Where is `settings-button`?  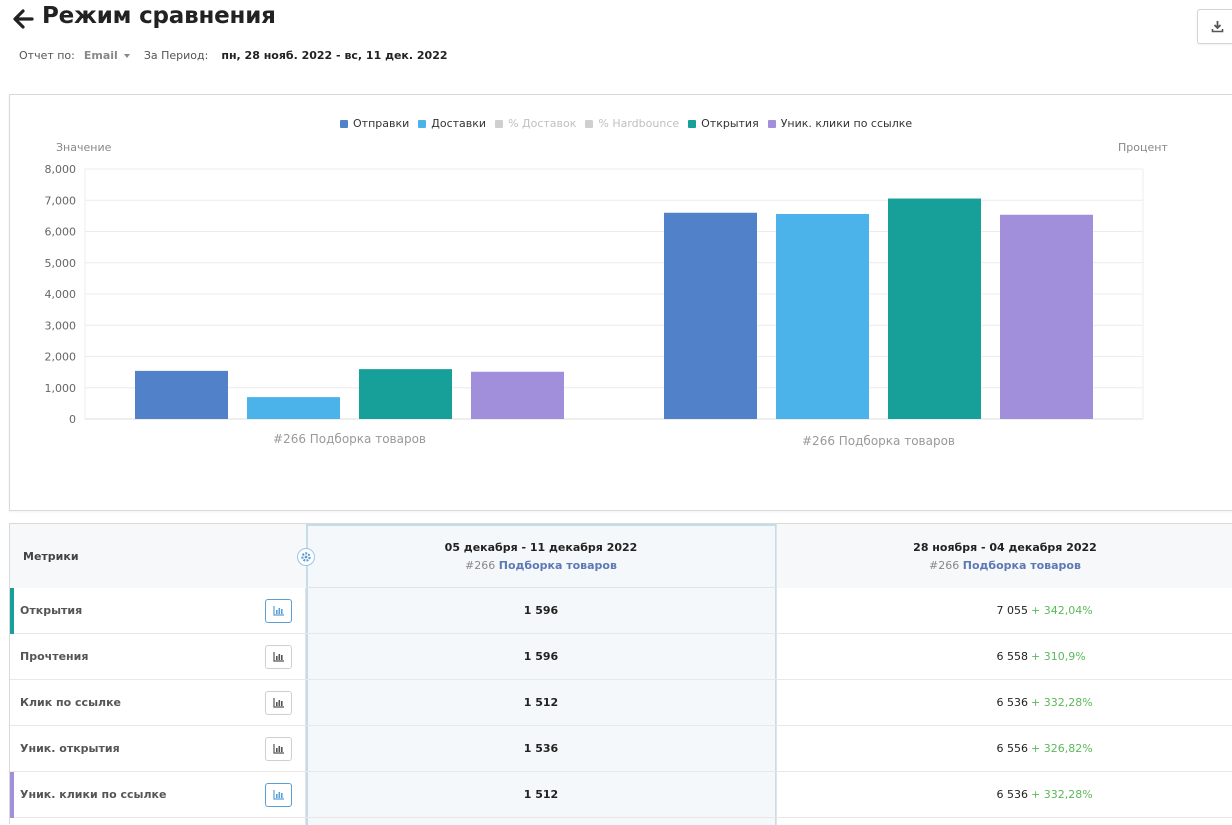
settings-button is located at coordinates (306, 557).